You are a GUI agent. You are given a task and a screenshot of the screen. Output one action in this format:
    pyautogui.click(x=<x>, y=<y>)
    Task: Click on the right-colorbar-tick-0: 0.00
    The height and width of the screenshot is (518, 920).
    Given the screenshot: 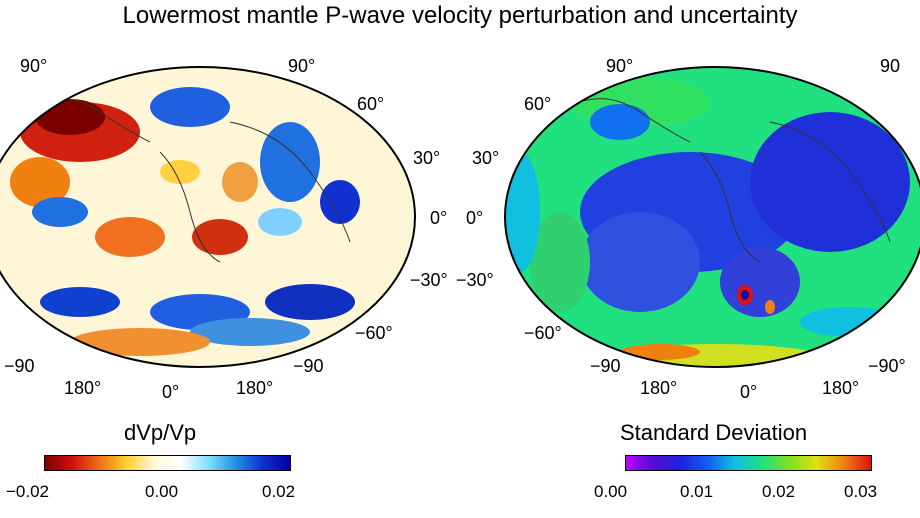 What is the action you would take?
    pyautogui.click(x=611, y=491)
    